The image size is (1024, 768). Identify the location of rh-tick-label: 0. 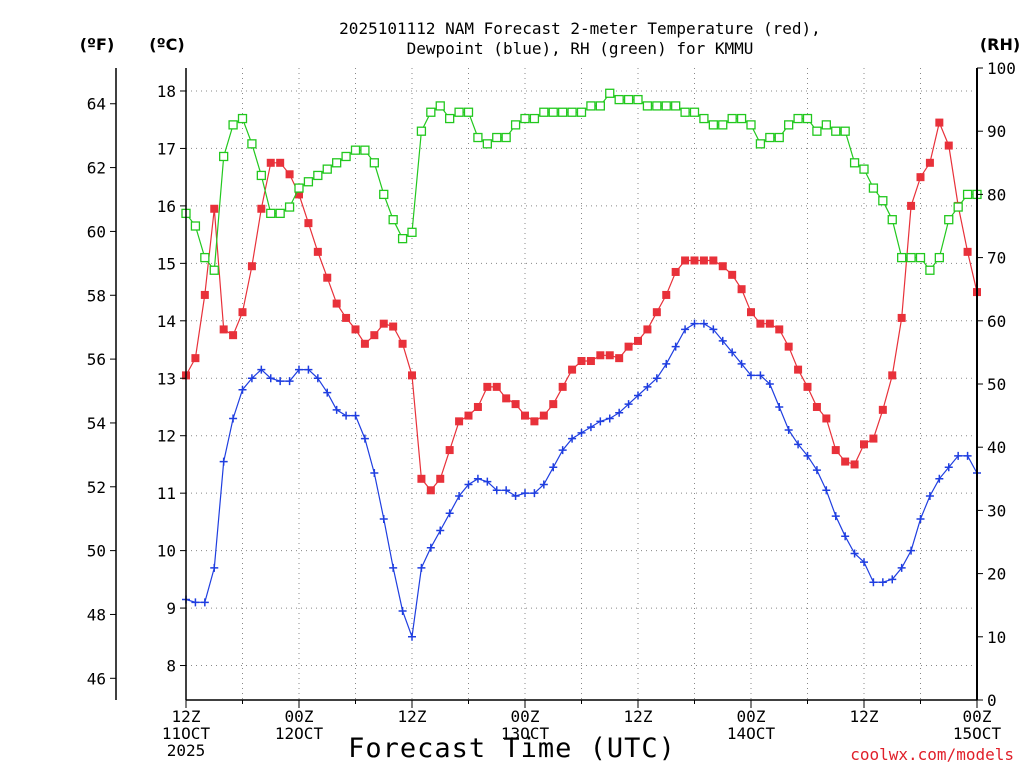
(992, 700).